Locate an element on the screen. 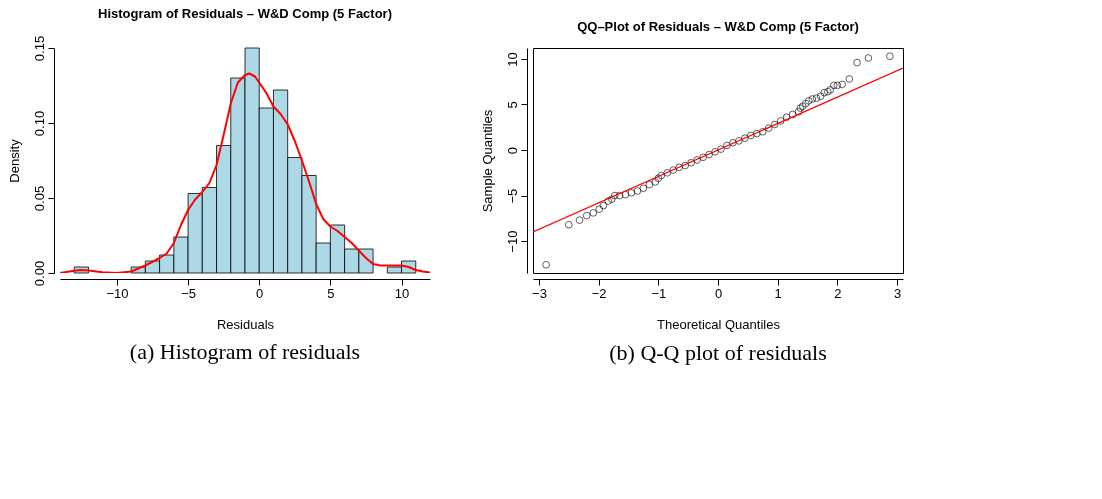 The width and height of the screenshot is (1102, 499). x-tick-label: −10 is located at coordinates (117, 293).